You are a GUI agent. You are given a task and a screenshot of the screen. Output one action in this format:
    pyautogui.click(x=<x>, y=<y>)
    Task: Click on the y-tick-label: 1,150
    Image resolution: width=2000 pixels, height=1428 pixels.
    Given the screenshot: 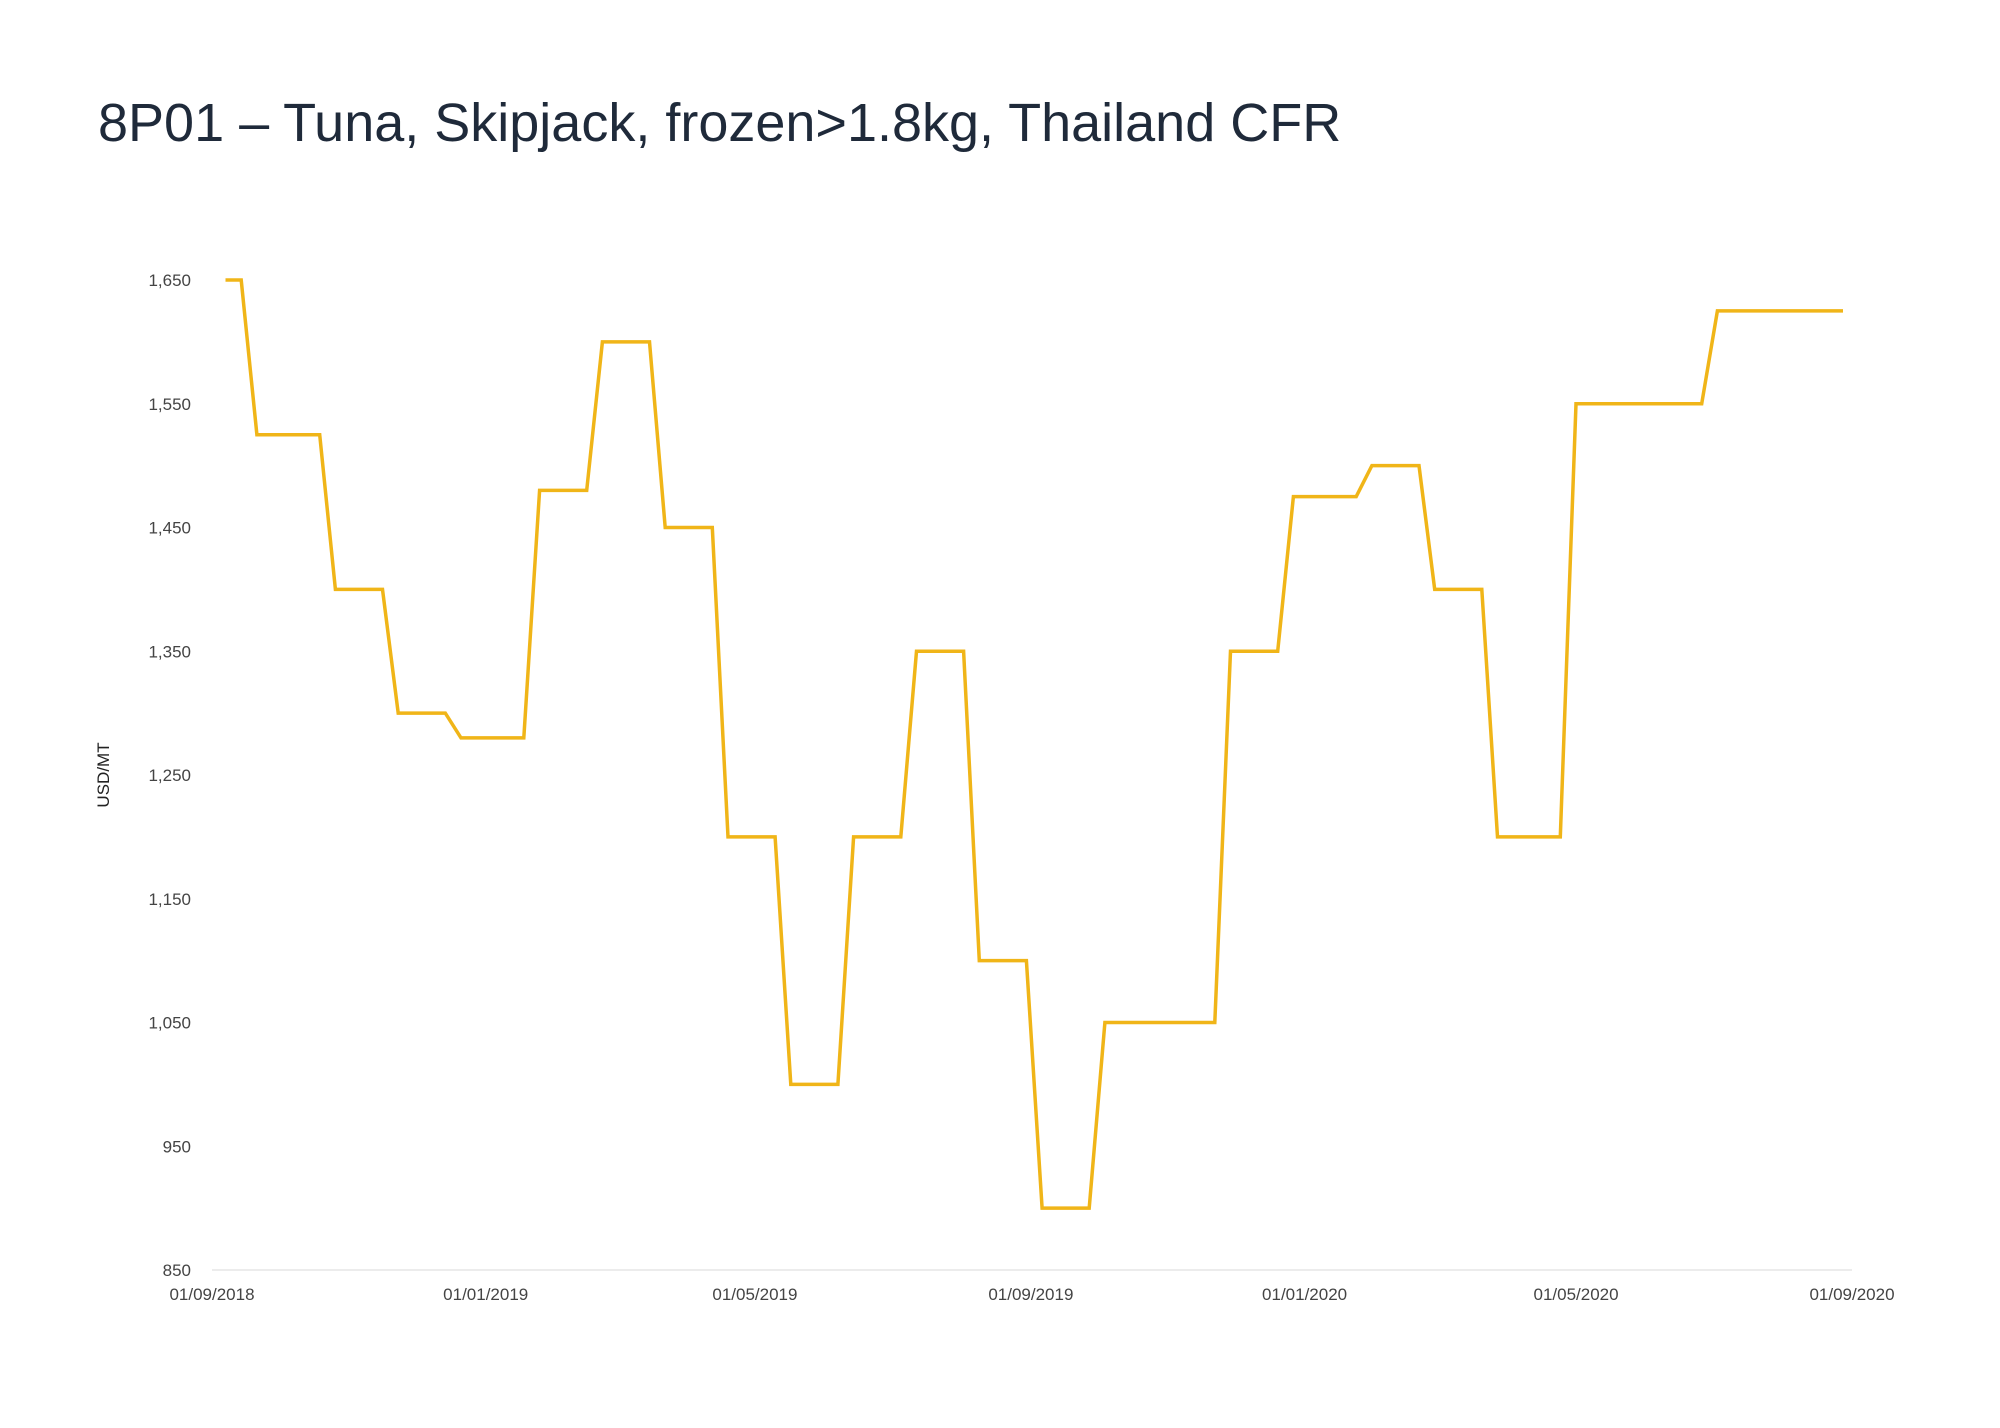 What is the action you would take?
    pyautogui.click(x=169, y=899)
    